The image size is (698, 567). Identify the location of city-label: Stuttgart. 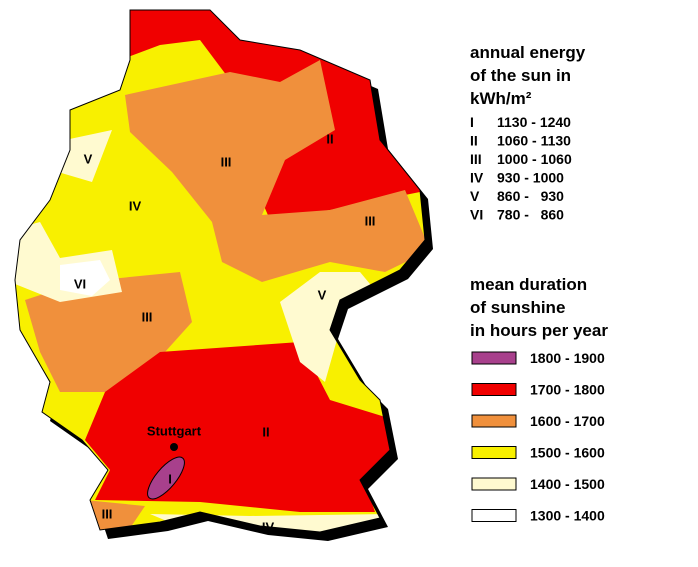
(174, 430).